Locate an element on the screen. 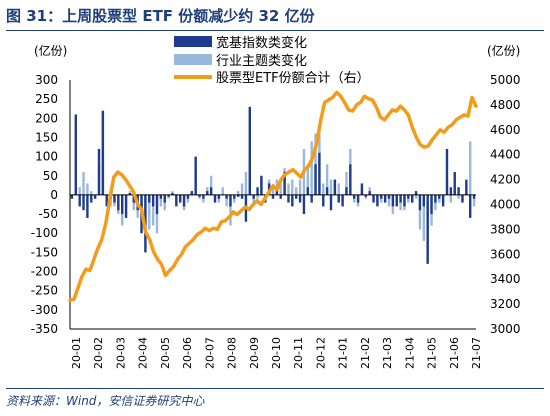 This screenshot has width=550, height=416. legend-swatch-sector-theme is located at coordinates (193, 59).